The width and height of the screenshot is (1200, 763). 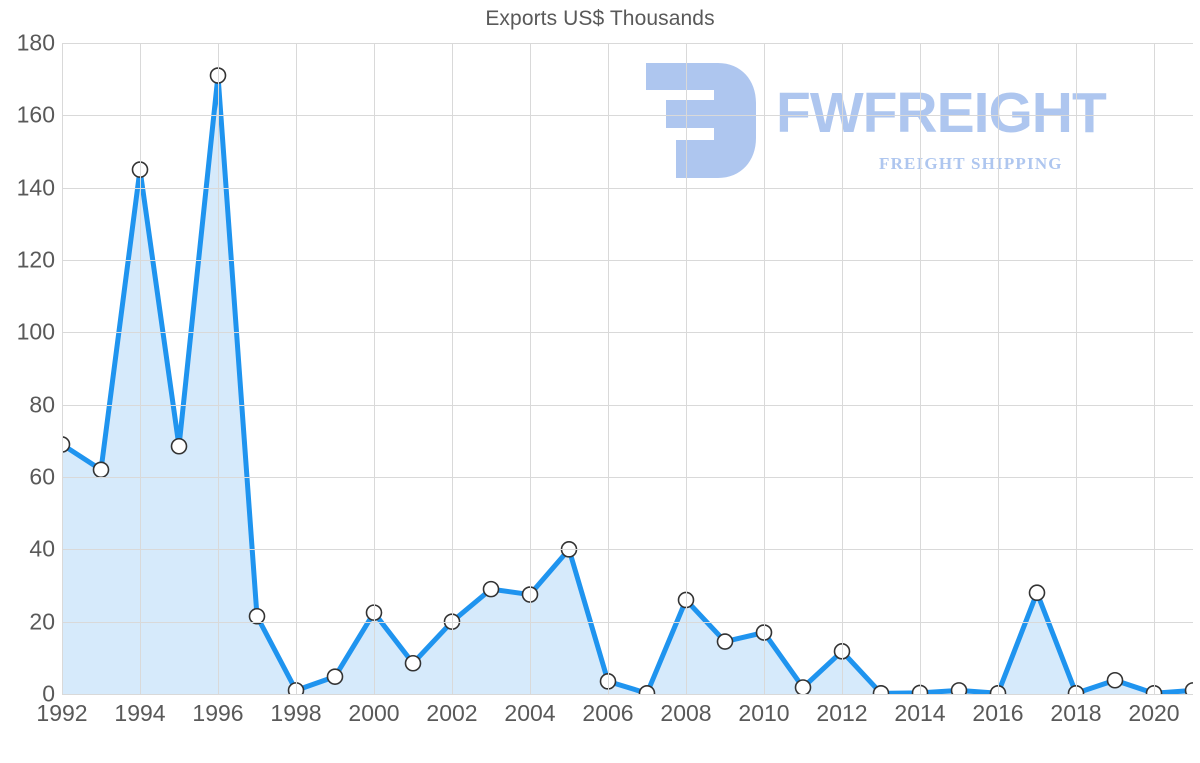 What do you see at coordinates (35, 114) in the screenshot?
I see `y-axis-tick-label: 160` at bounding box center [35, 114].